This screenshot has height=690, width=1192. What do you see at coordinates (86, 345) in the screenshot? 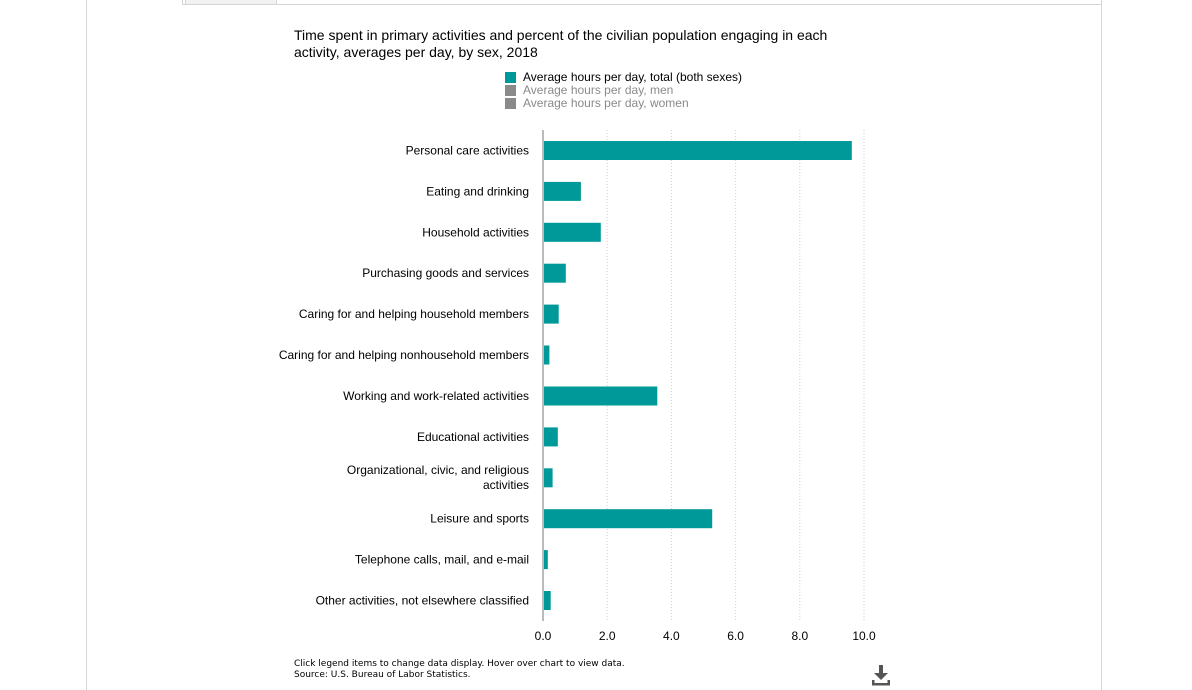
I see `page-frame-left` at bounding box center [86, 345].